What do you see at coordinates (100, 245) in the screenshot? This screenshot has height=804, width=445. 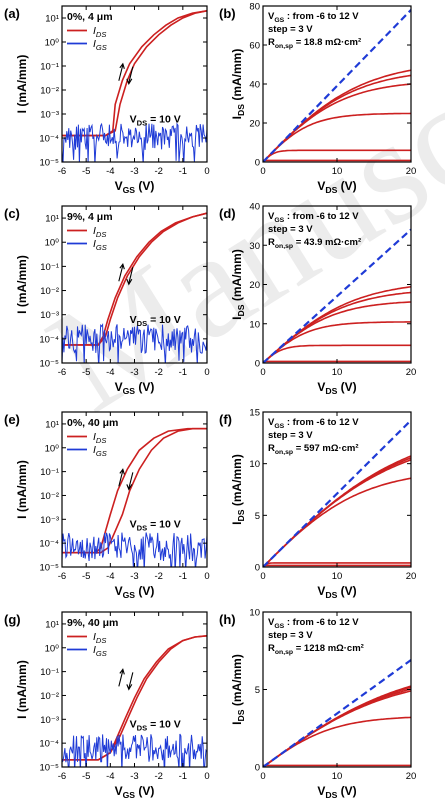 I see `legend-label: IGS` at bounding box center [100, 245].